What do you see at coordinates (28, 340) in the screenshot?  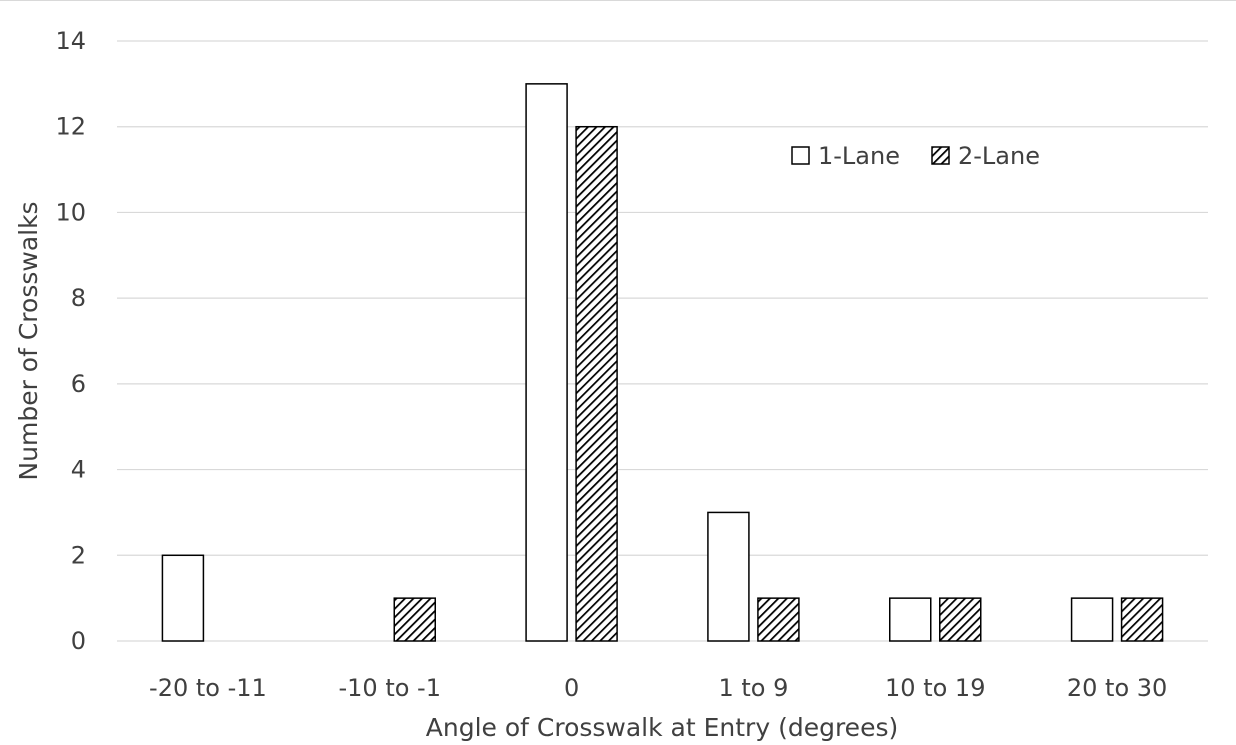 I see `y-axis-title: Number of Crosswalks` at bounding box center [28, 340].